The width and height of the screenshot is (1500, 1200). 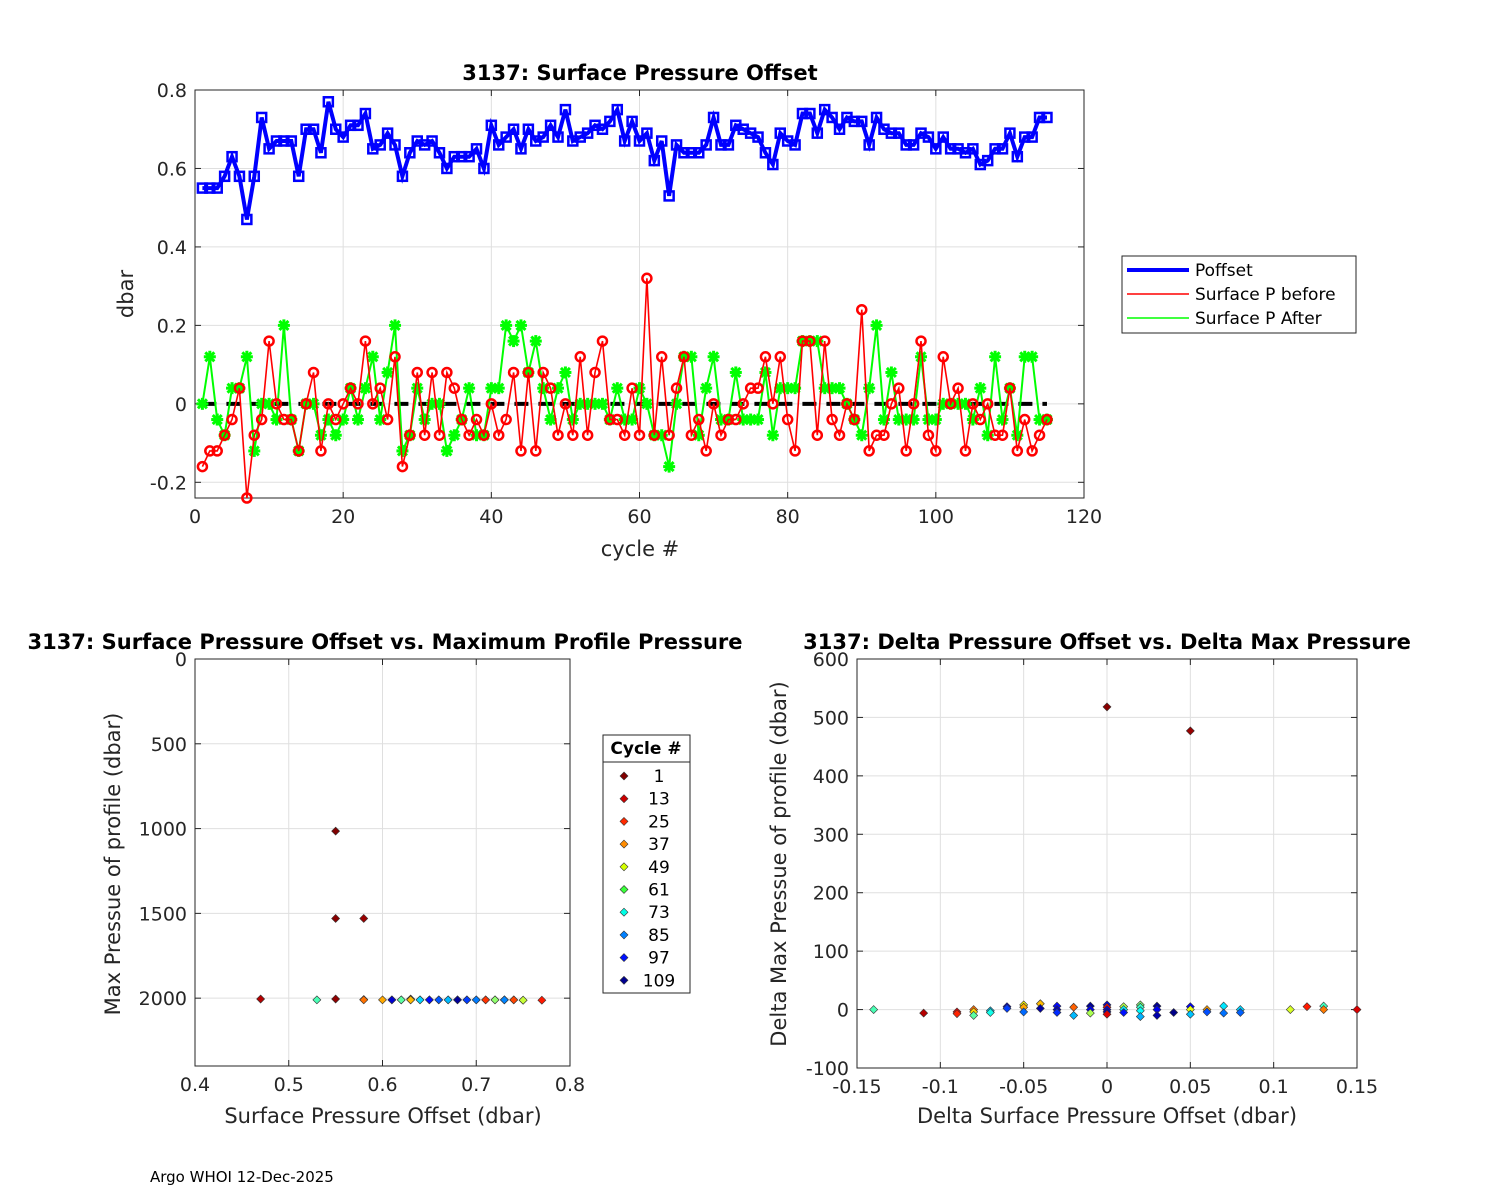 What do you see at coordinates (1107, 1087) in the screenshot?
I see `br-xtick-label: 0` at bounding box center [1107, 1087].